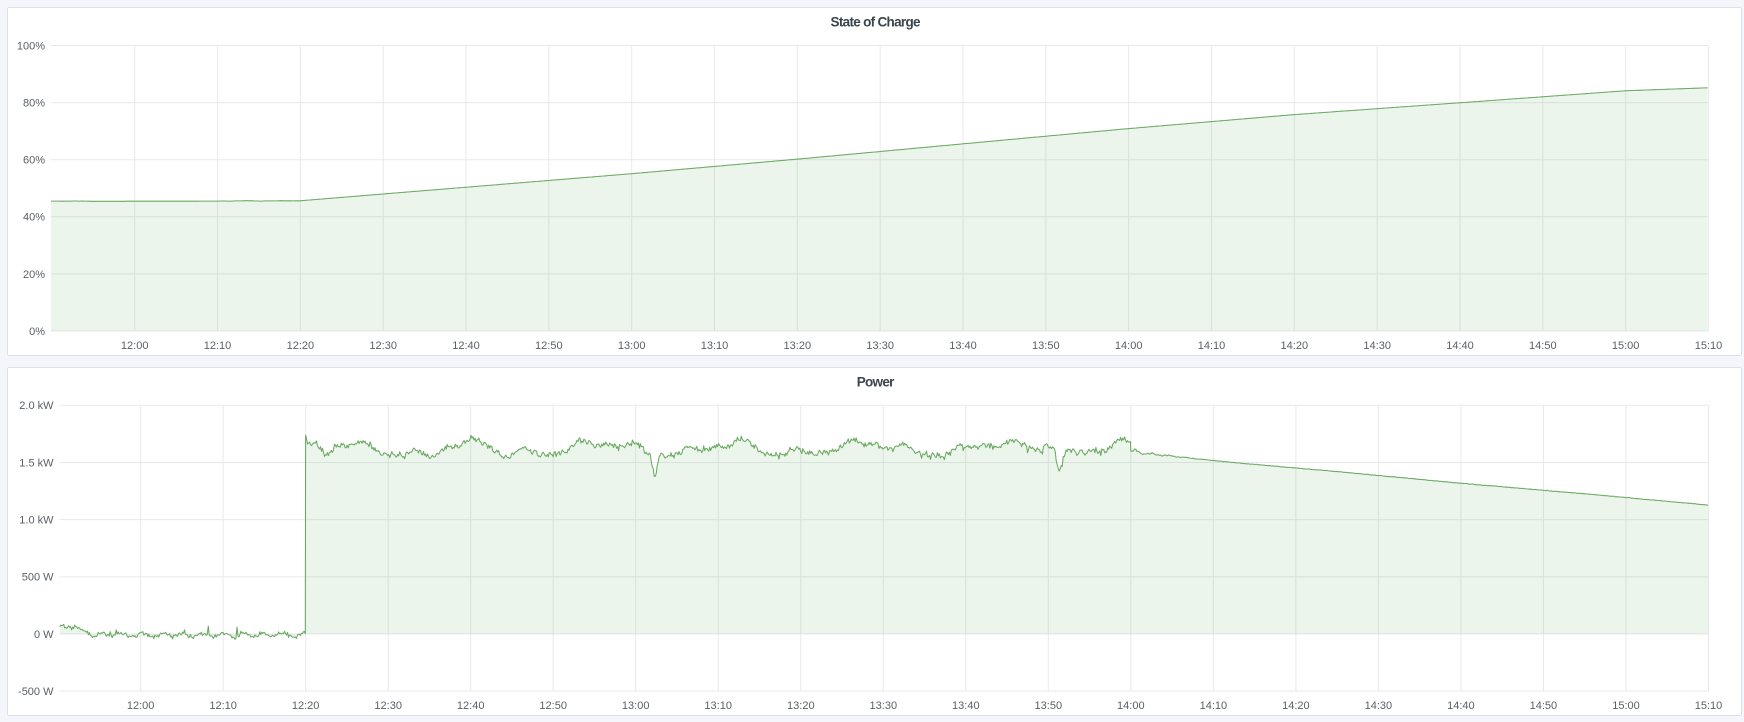 The width and height of the screenshot is (1744, 722). I want to click on svg-text: 0%, so click(37, 332).